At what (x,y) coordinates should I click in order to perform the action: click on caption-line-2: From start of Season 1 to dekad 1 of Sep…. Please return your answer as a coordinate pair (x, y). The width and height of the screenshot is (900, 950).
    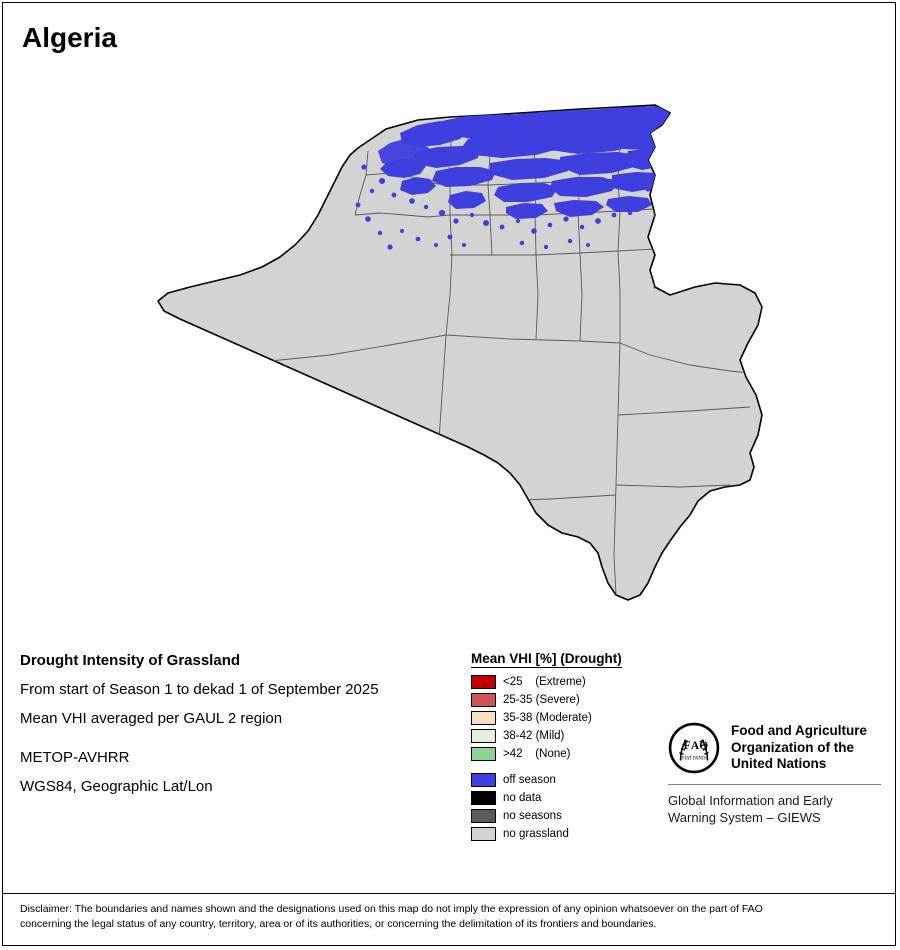
    Looking at the image, I should click on (199, 689).